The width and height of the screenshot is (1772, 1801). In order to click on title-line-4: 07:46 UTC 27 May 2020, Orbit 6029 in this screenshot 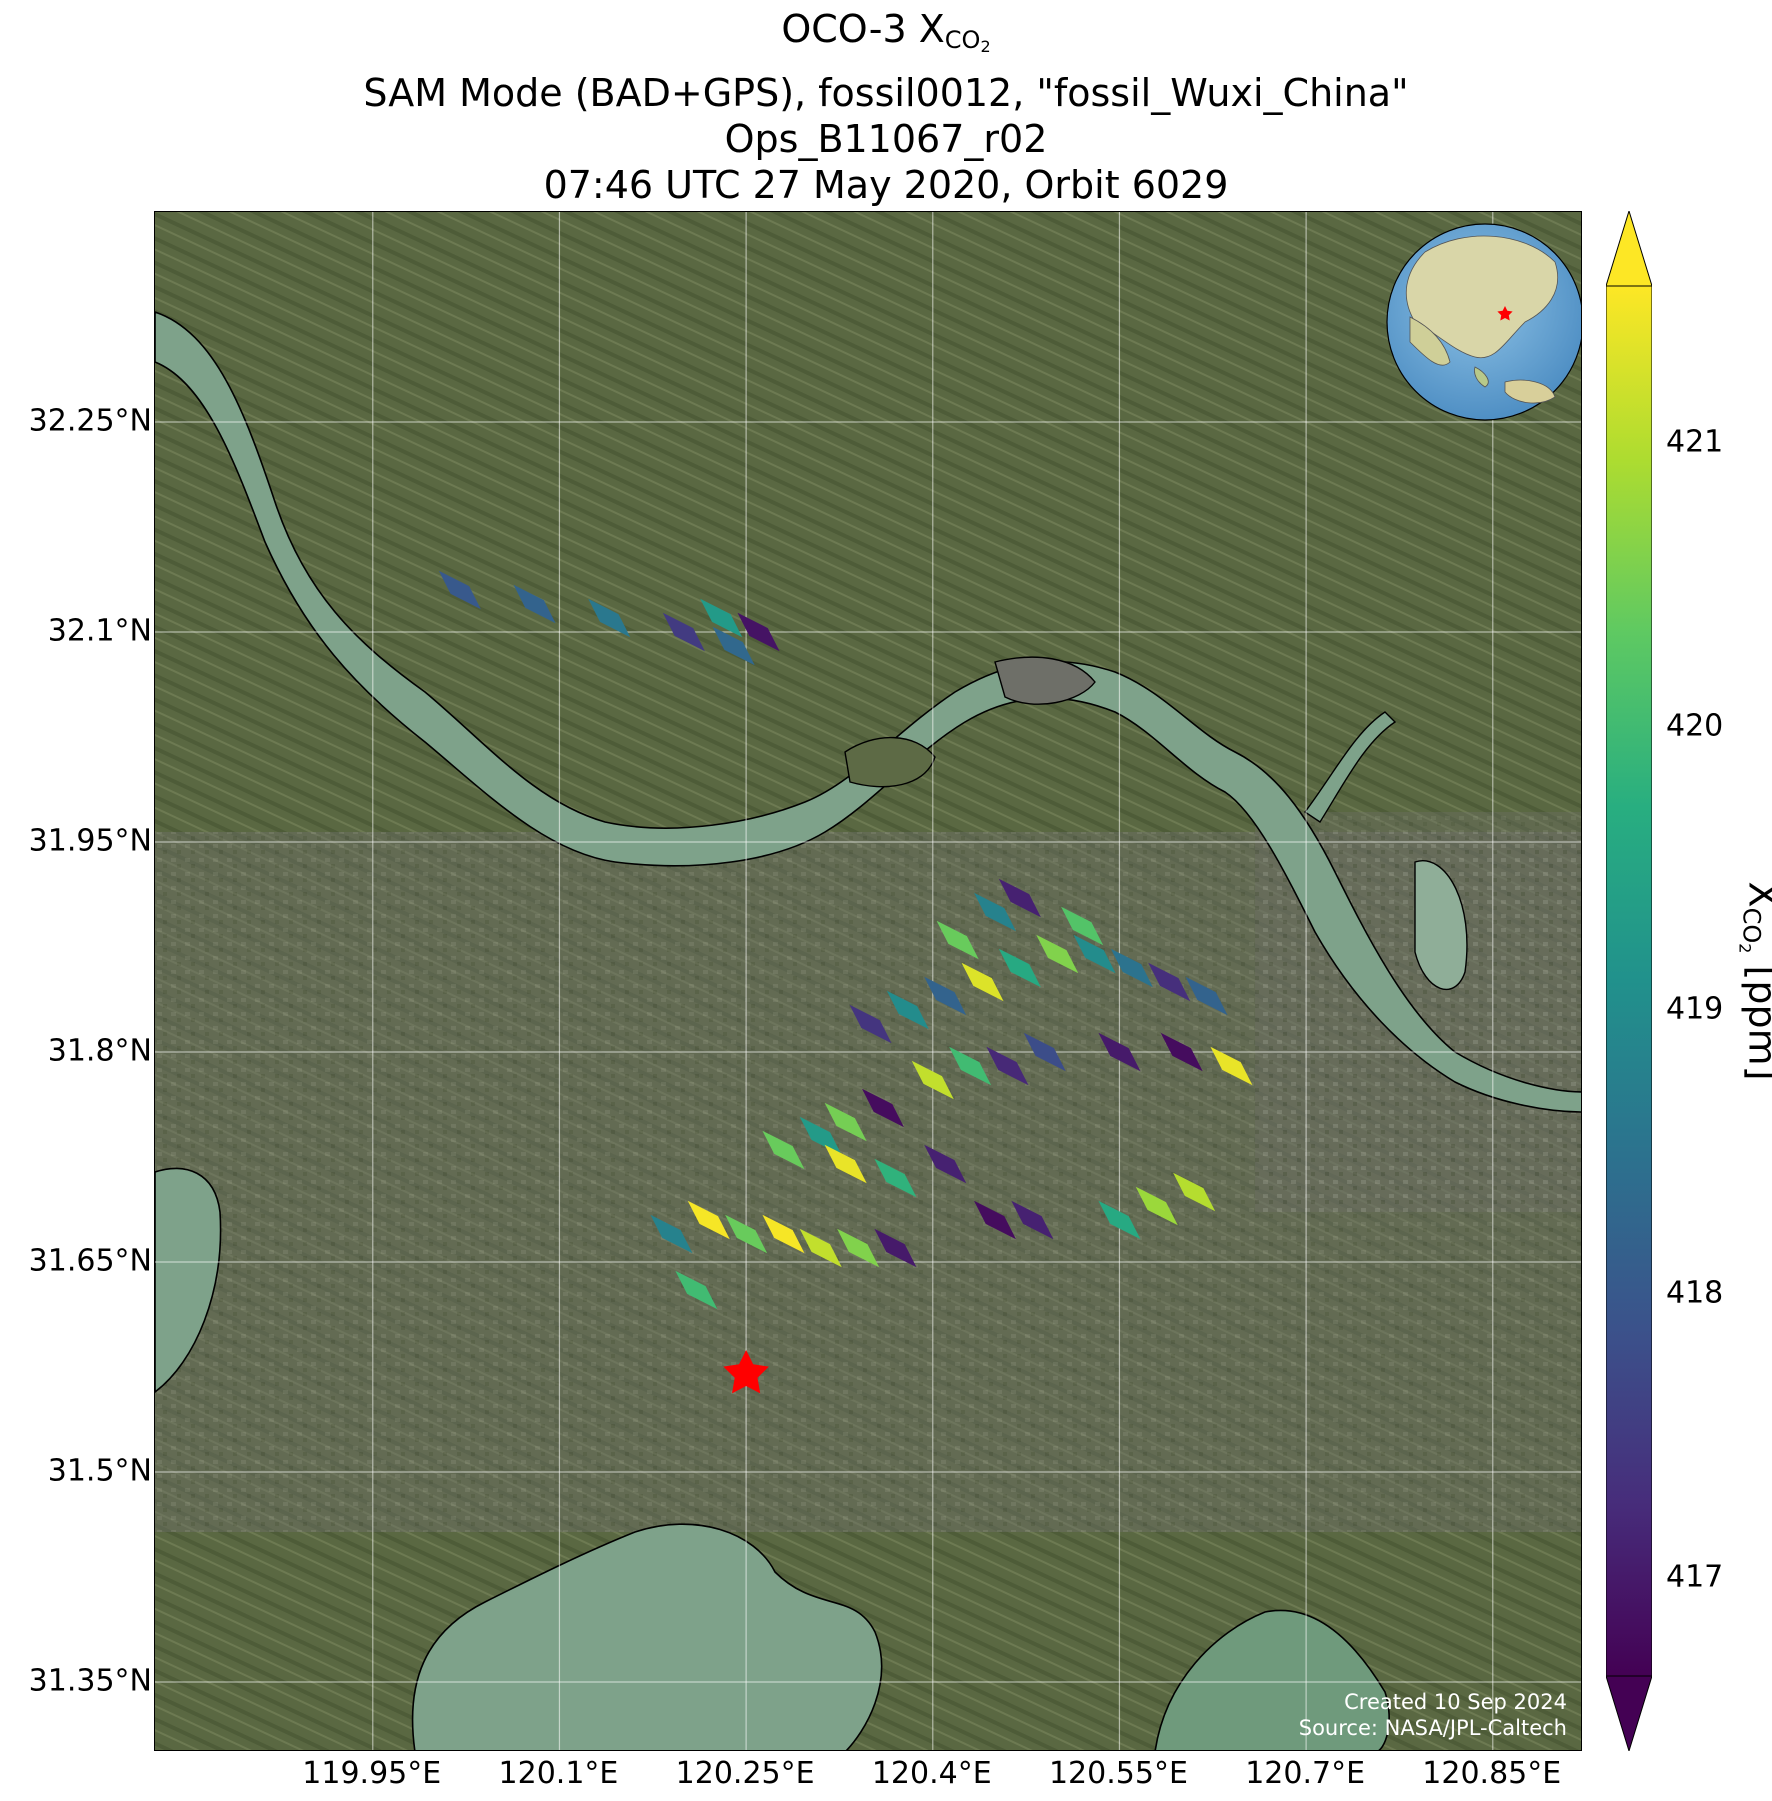, I will do `click(886, 185)`.